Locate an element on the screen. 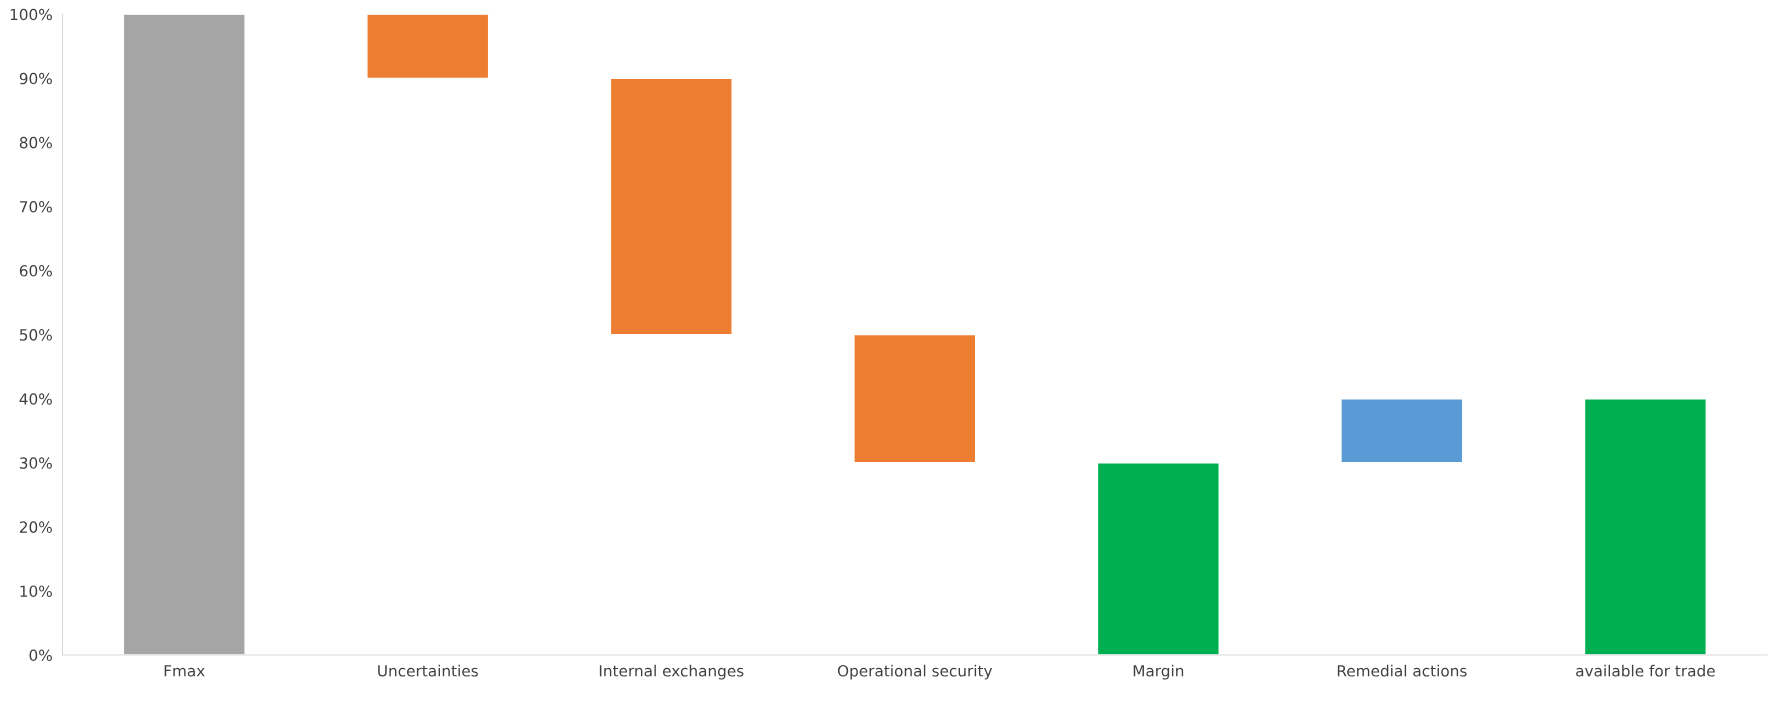  y-tick-label: 0% is located at coordinates (40, 655).